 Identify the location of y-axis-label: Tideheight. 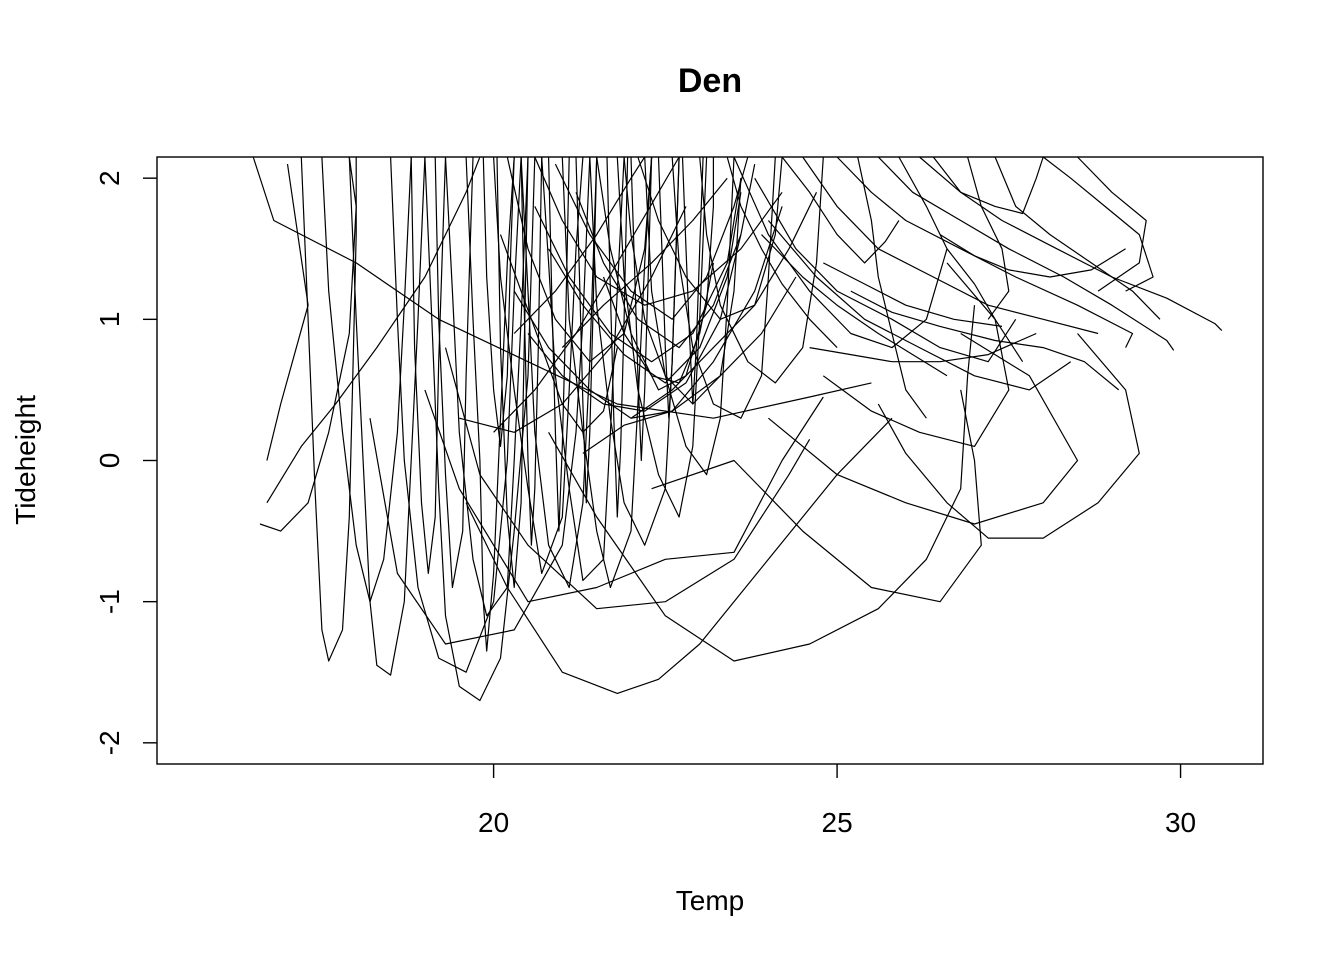
(25, 460).